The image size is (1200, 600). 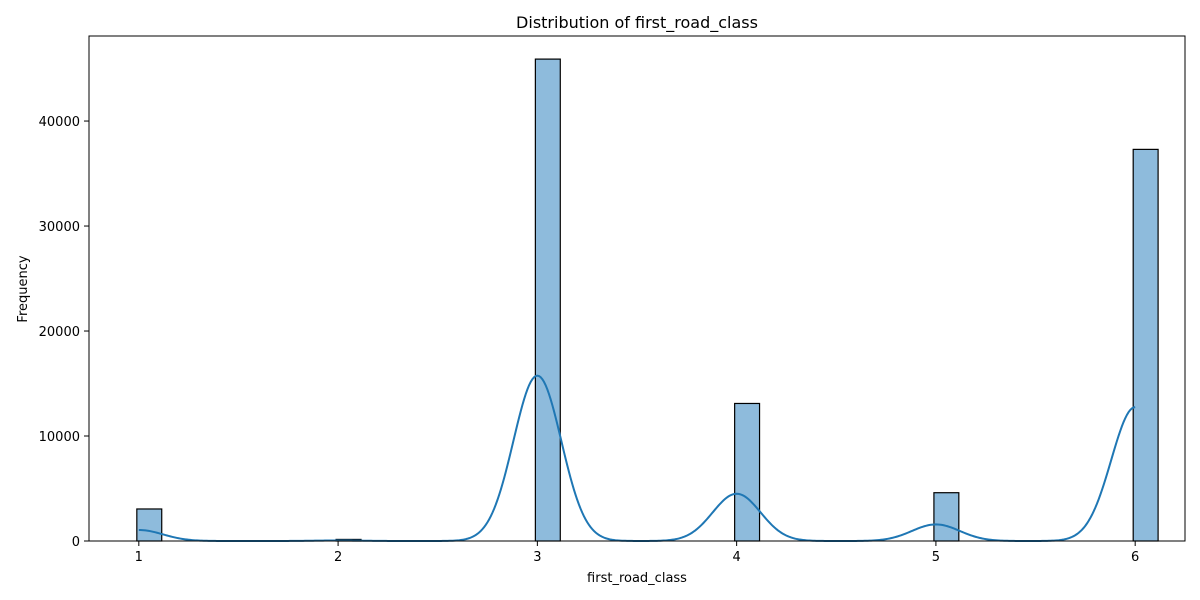 I want to click on x-tick-label: 3, so click(x=537, y=557).